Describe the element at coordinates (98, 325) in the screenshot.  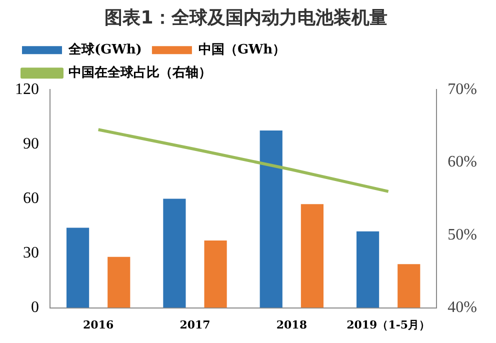
I see `x-tick-label: 2016` at that location.